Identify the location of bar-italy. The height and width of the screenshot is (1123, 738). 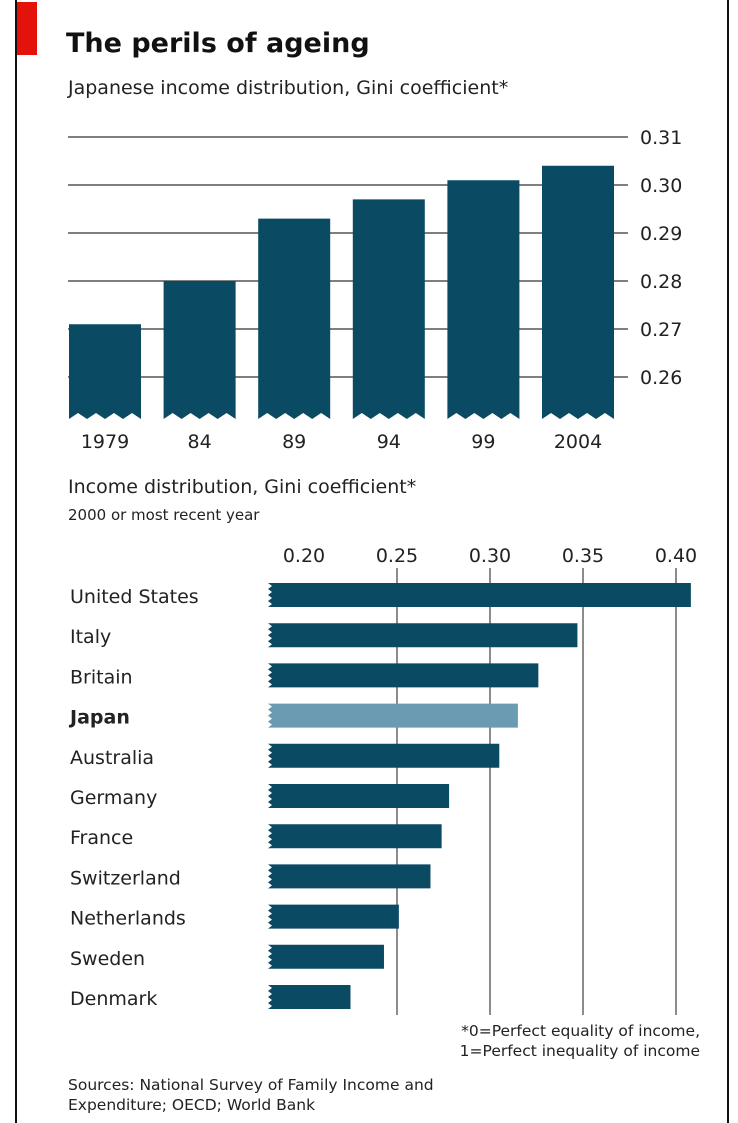
(423, 635).